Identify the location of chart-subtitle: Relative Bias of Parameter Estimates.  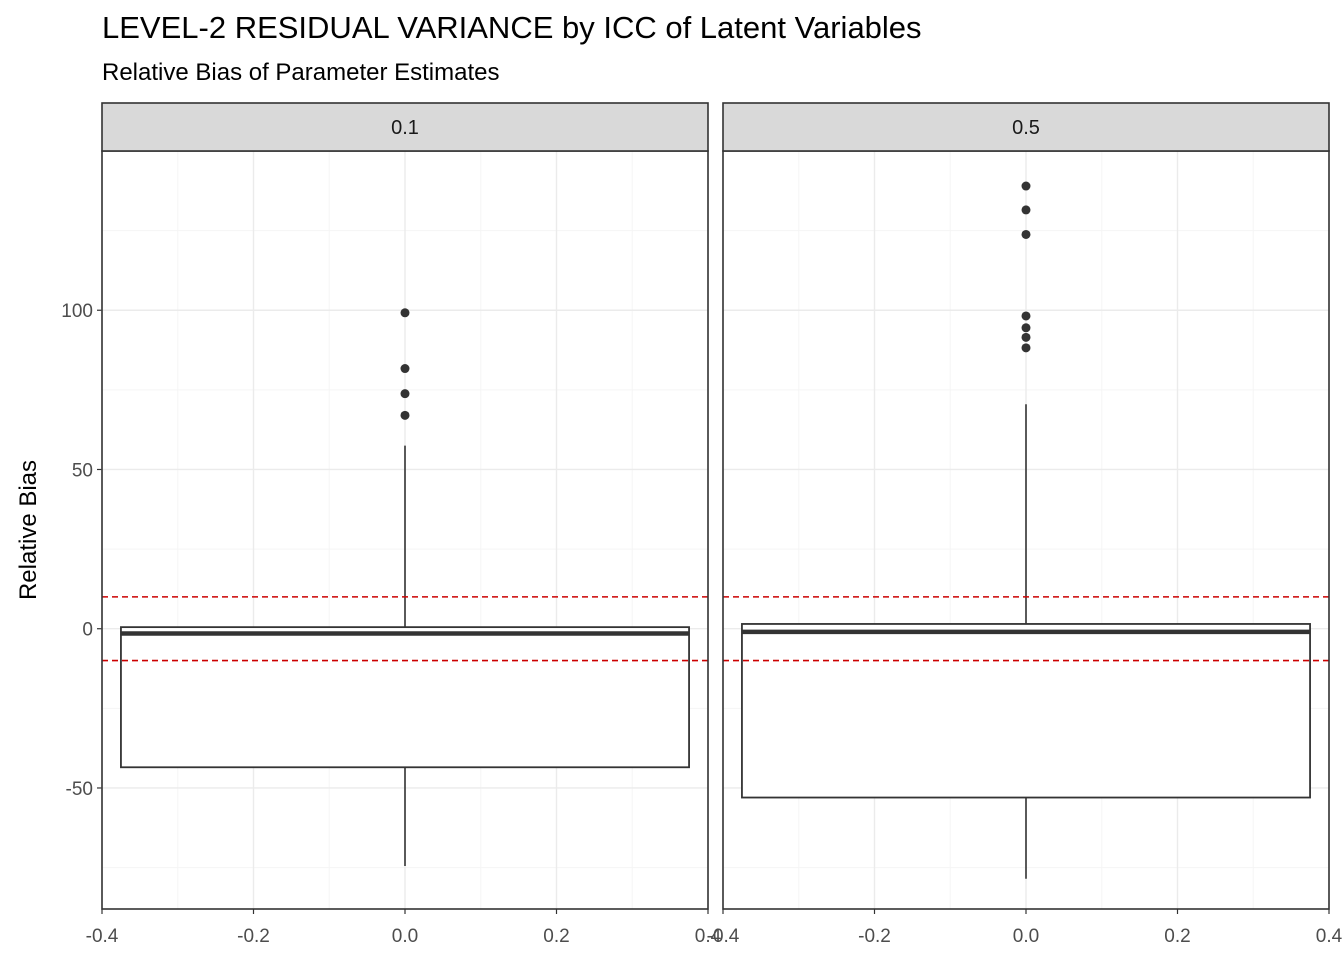
(301, 72).